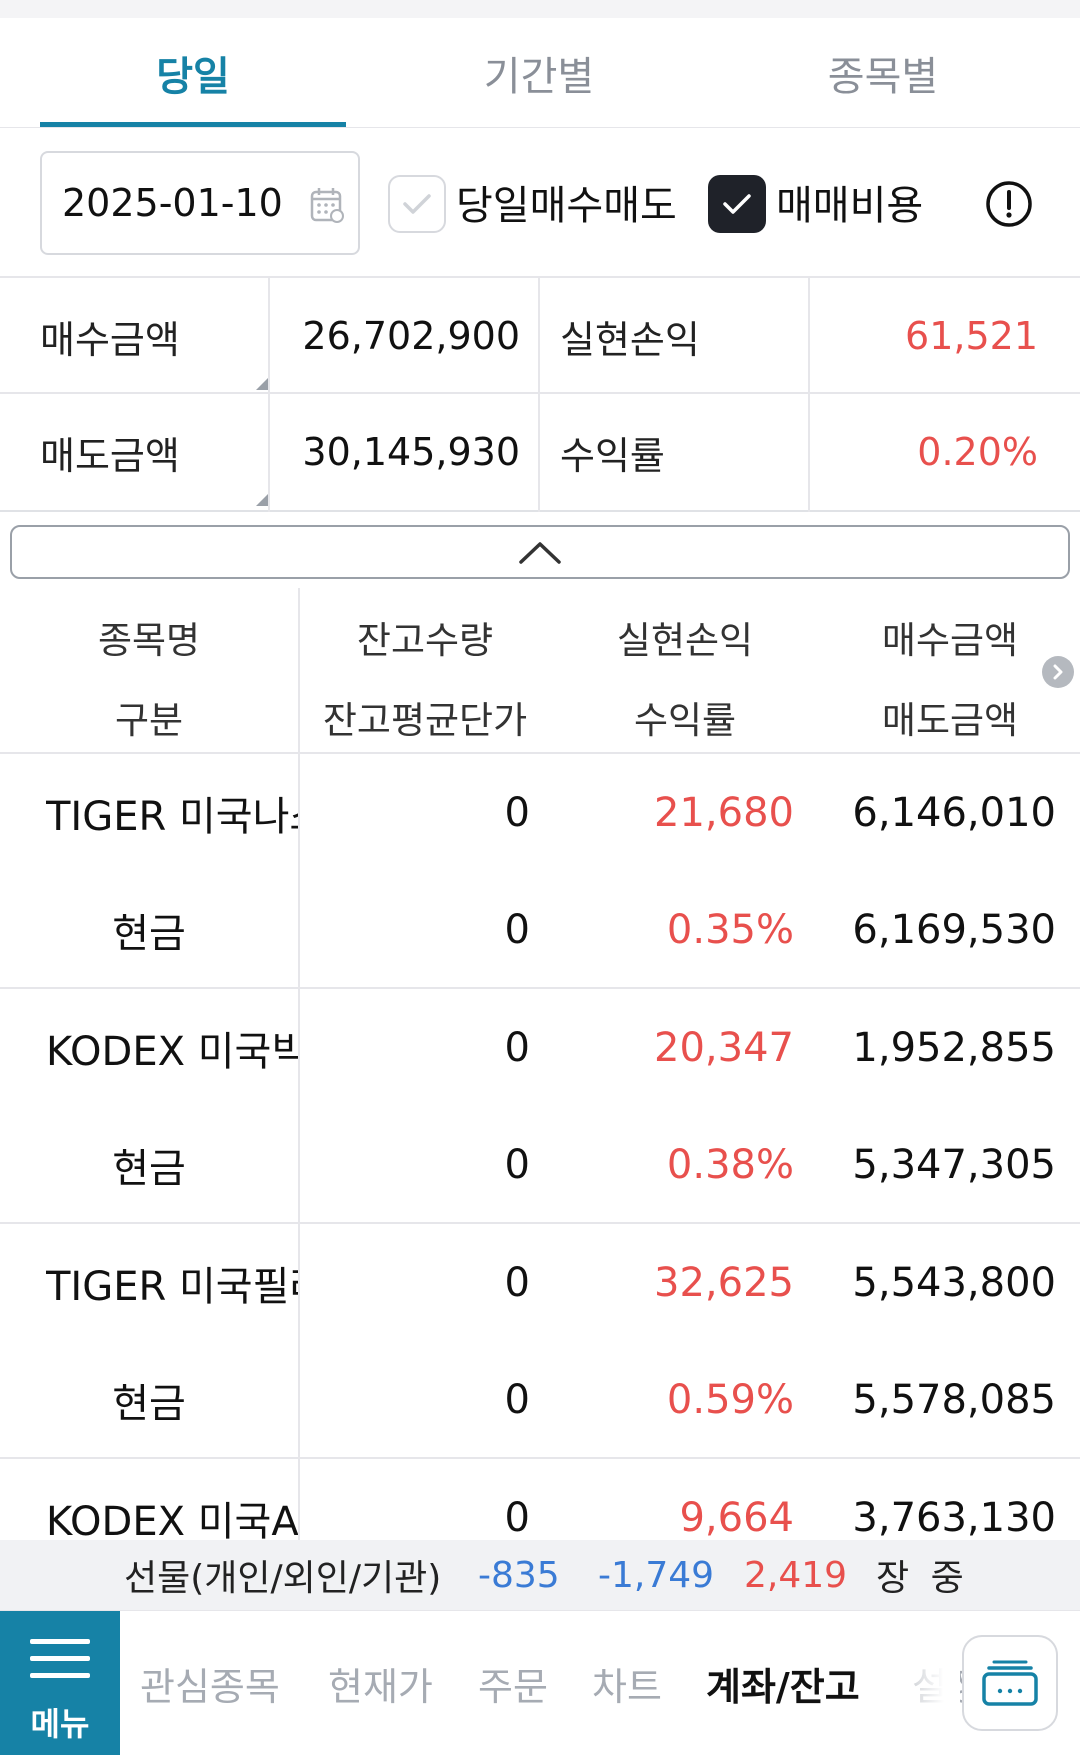 This screenshot has width=1080, height=1755. I want to click on realized-pl-label: 실현손익, so click(630, 339).